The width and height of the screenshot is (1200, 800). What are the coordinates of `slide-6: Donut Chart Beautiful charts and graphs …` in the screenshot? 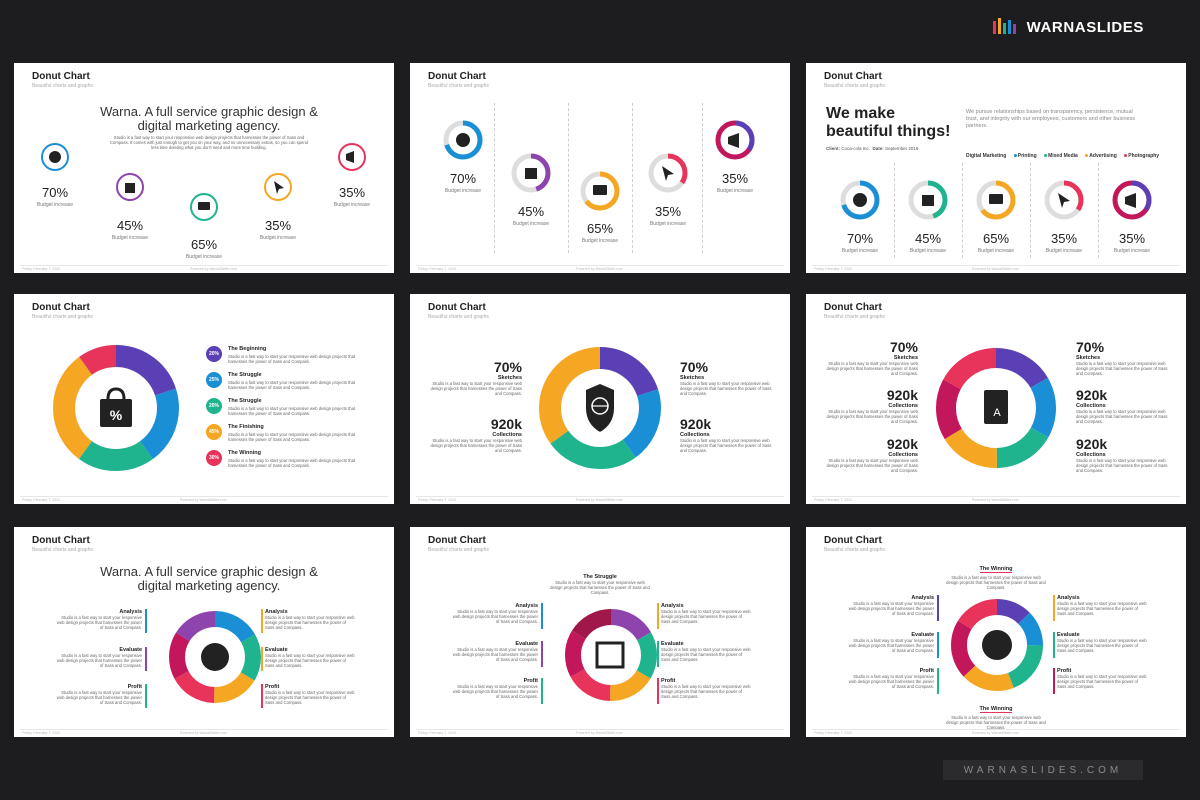 It's located at (996, 399).